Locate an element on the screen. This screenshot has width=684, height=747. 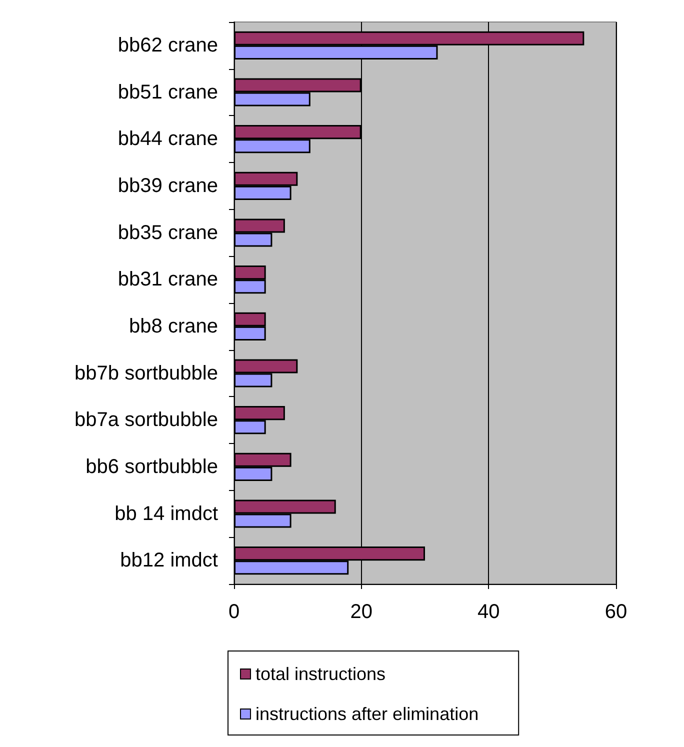
y-tick-label: bb7a sortbubble is located at coordinates (146, 420).